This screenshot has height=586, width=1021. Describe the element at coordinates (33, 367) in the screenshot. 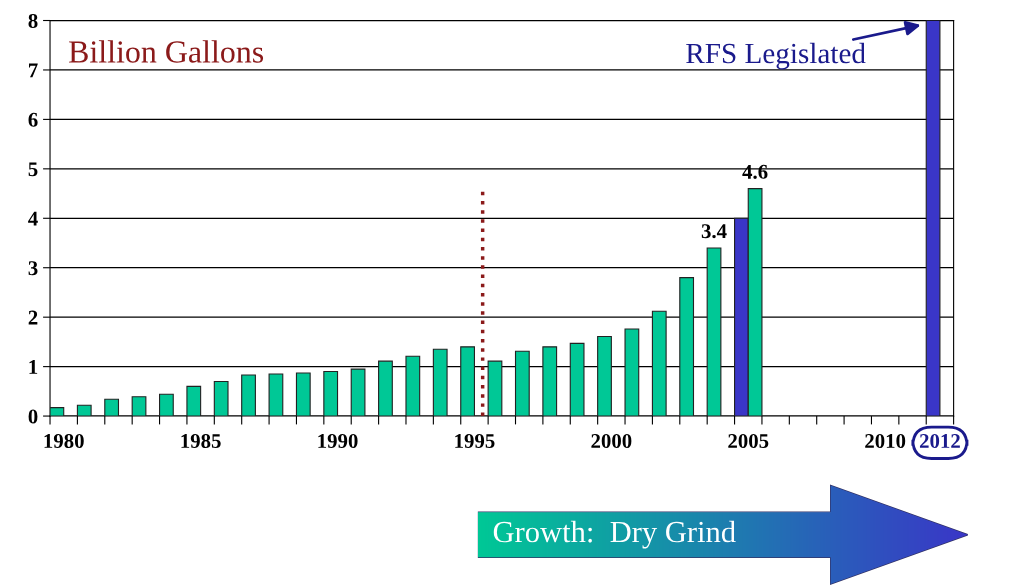

I see `y-tick-label: 1` at that location.